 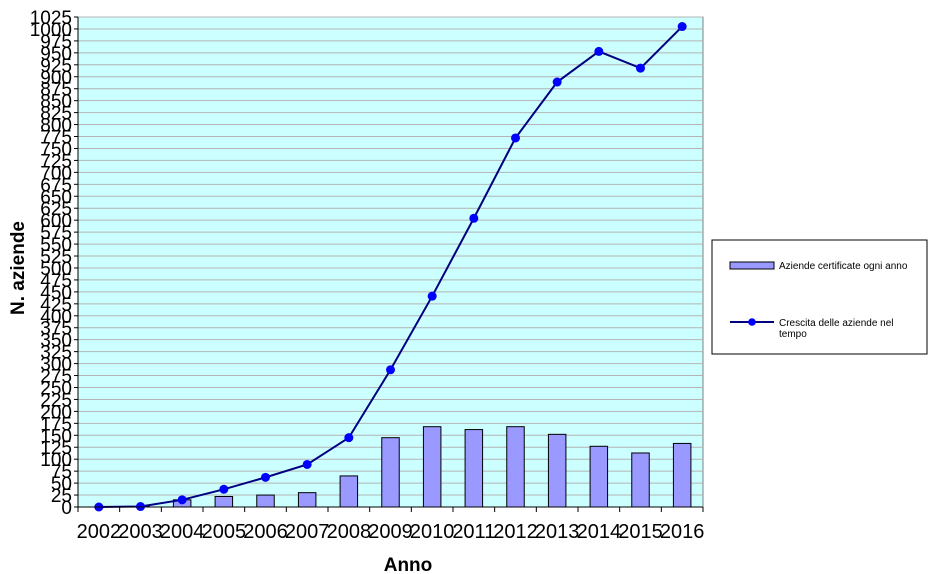 What do you see at coordinates (56, 78) in the screenshot?
I see `y-tick-label: 900` at bounding box center [56, 78].